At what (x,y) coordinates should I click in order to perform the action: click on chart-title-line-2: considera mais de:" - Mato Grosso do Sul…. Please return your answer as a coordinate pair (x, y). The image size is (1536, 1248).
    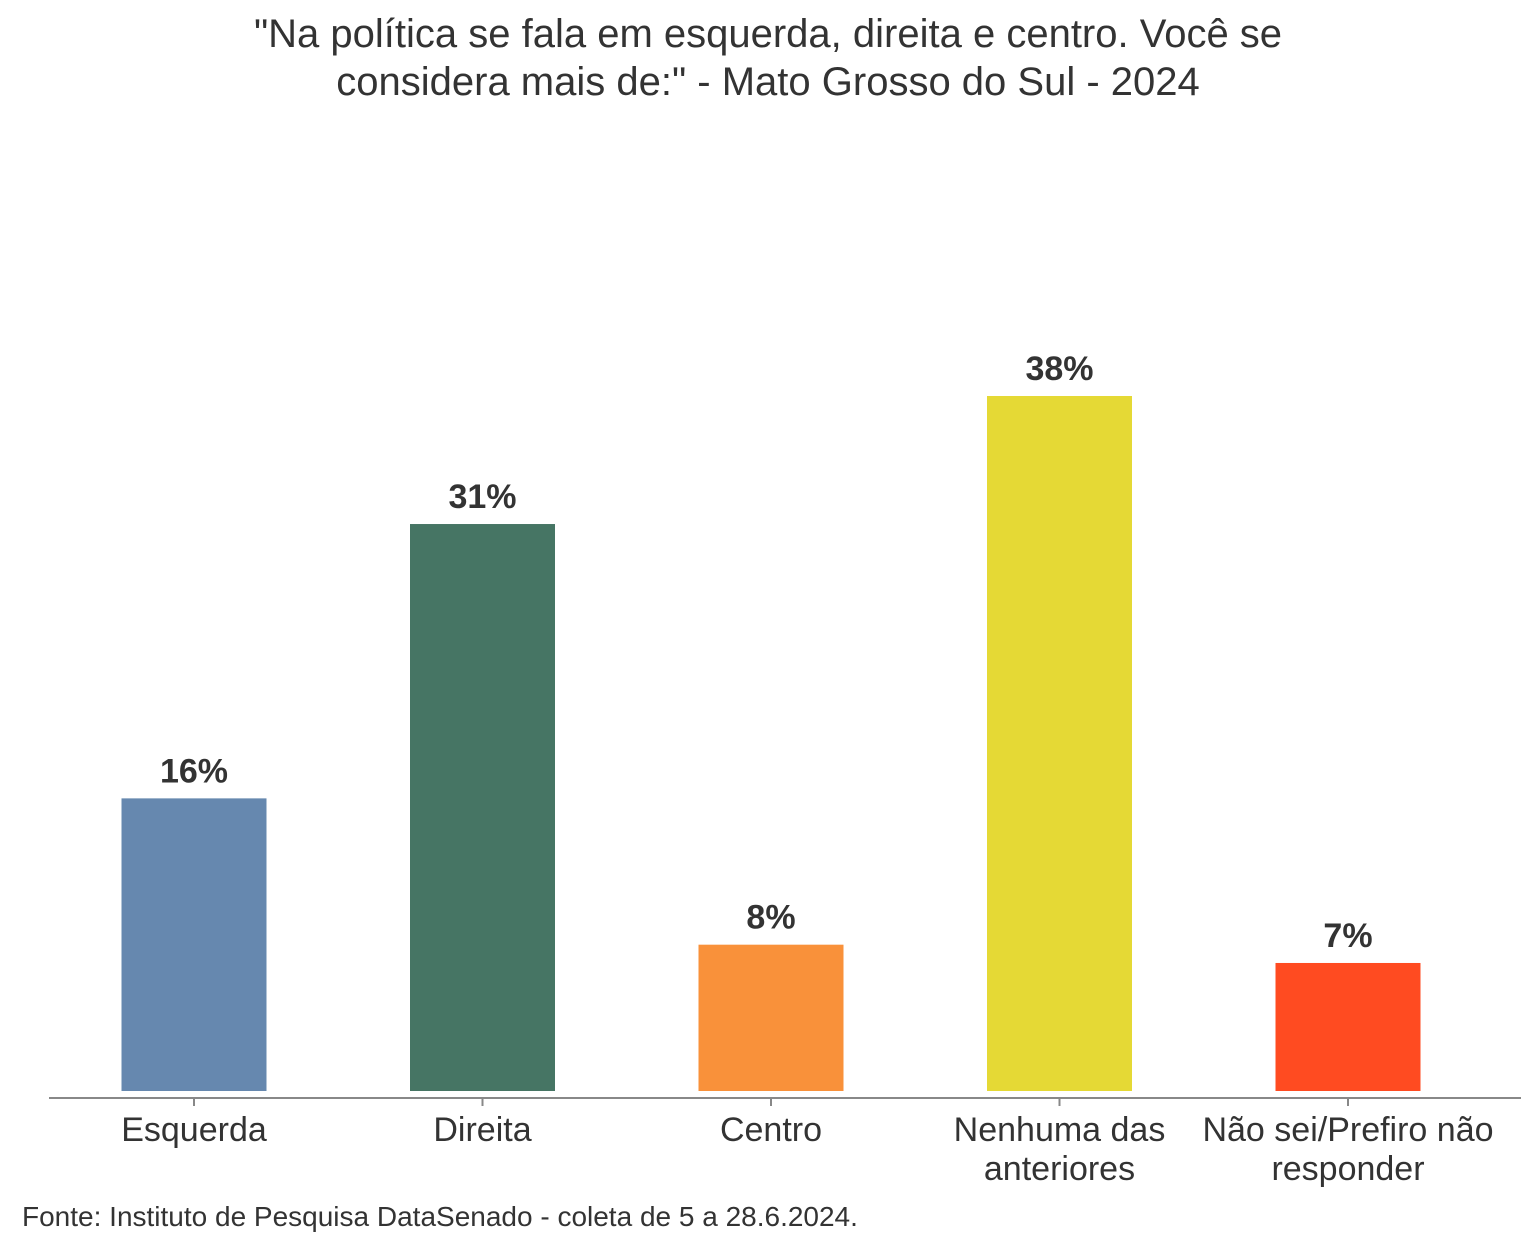
    Looking at the image, I should click on (768, 82).